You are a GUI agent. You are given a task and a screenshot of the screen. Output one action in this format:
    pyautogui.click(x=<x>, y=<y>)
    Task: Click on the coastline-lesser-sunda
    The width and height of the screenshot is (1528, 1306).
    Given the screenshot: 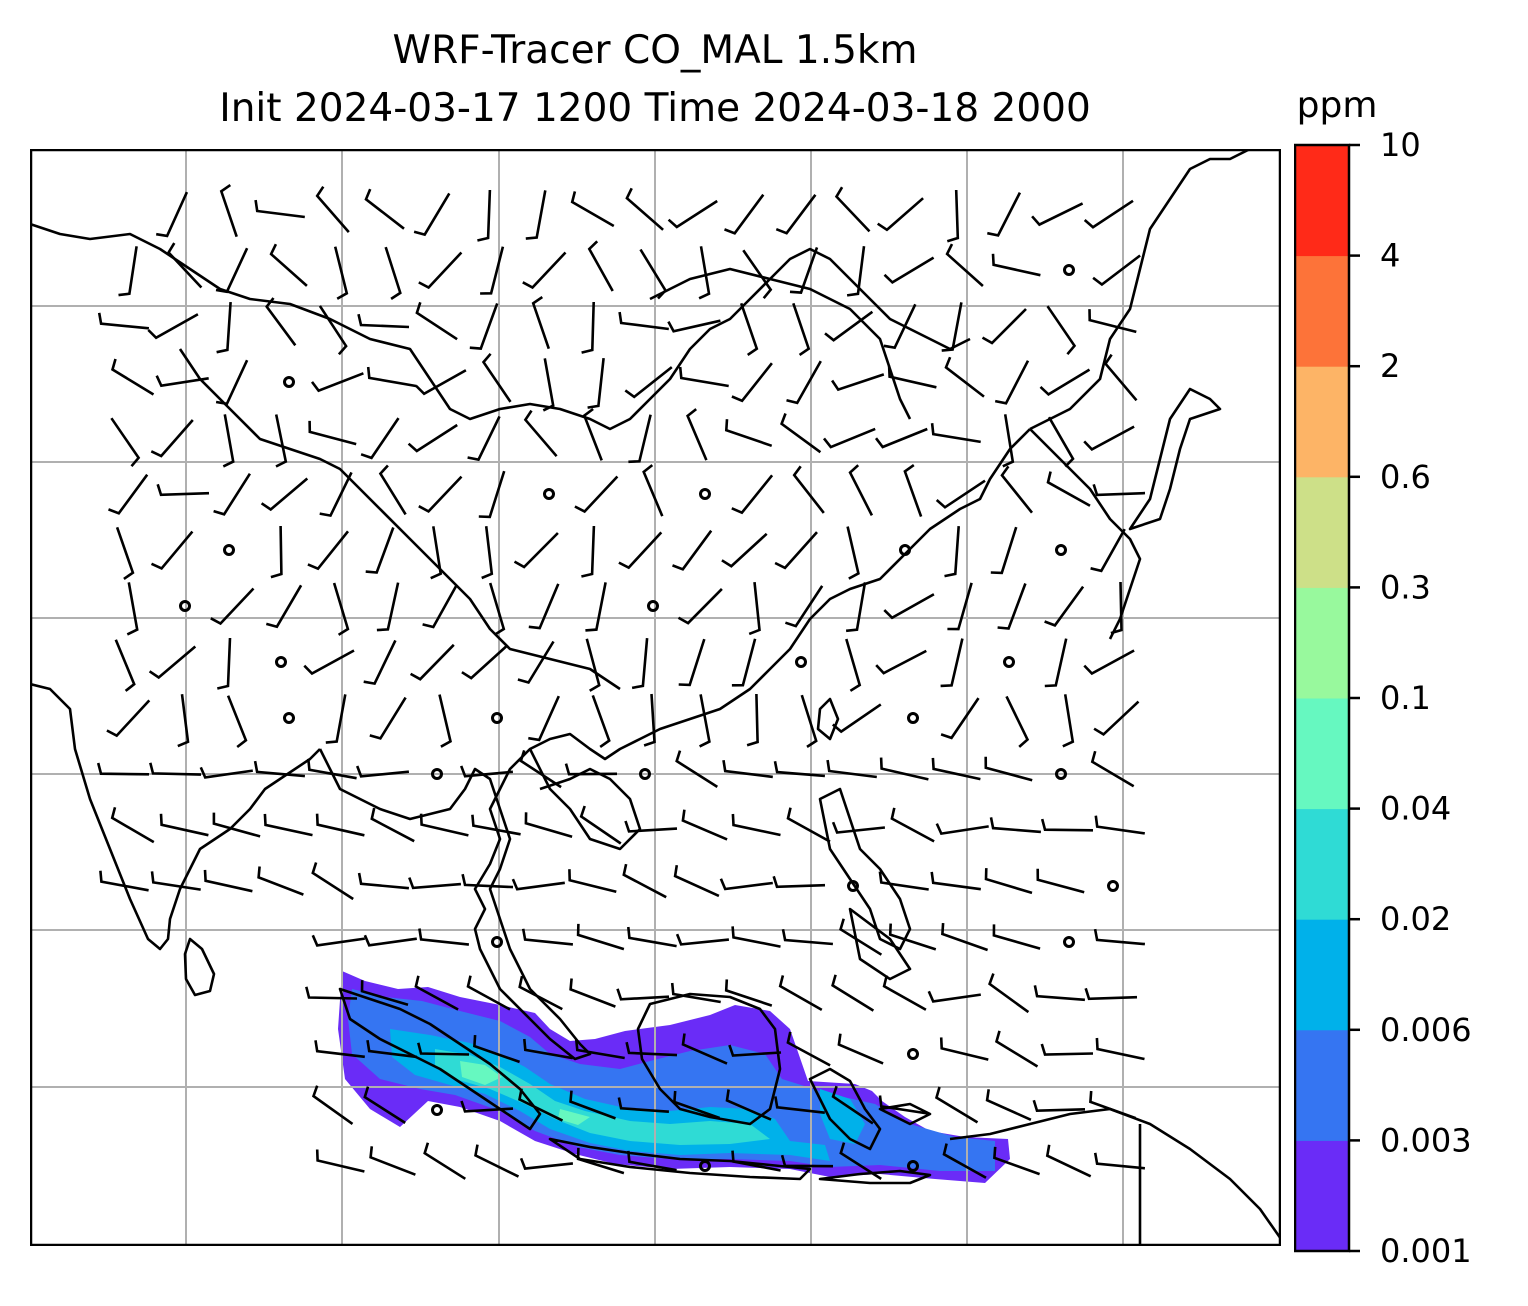 What is the action you would take?
    pyautogui.click(x=875, y=1177)
    